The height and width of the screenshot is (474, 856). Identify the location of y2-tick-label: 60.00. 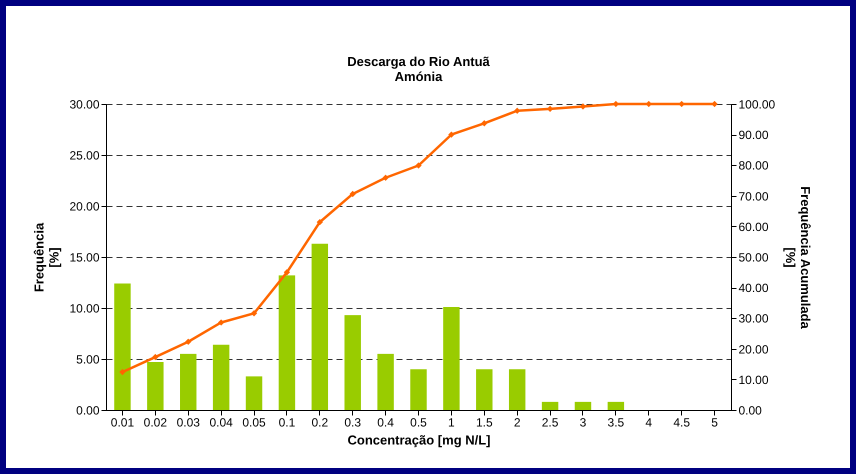
(753, 227).